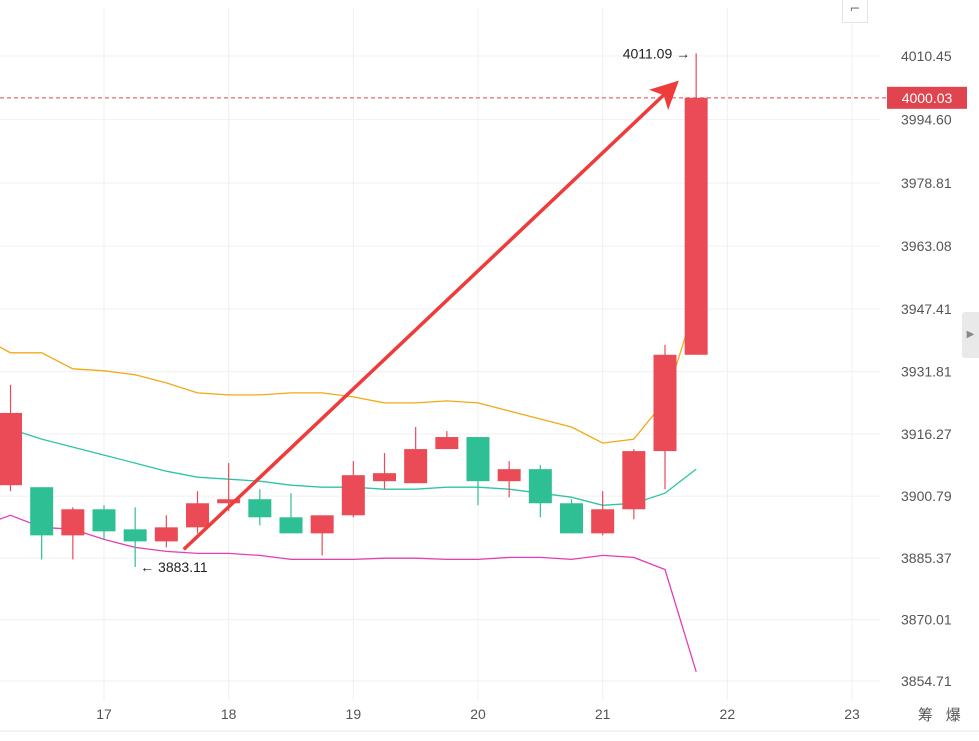  What do you see at coordinates (483, 97) in the screenshot?
I see `current-price-line: 4000.03` at bounding box center [483, 97].